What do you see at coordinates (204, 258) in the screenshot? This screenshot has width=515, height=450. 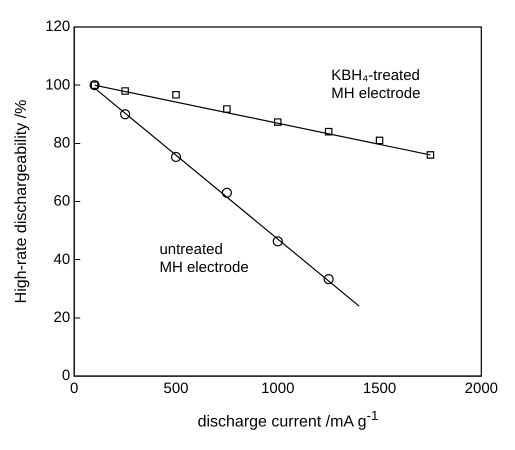 I see `series-label: untreated MH electrode` at bounding box center [204, 258].